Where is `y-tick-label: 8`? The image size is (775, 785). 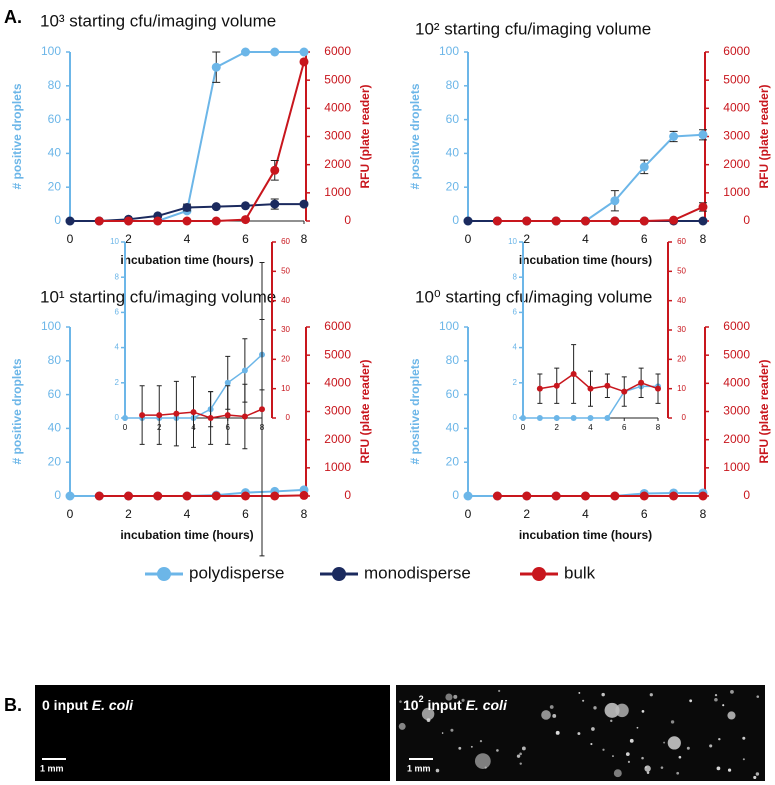
y-tick-label: 8 is located at coordinates (117, 276).